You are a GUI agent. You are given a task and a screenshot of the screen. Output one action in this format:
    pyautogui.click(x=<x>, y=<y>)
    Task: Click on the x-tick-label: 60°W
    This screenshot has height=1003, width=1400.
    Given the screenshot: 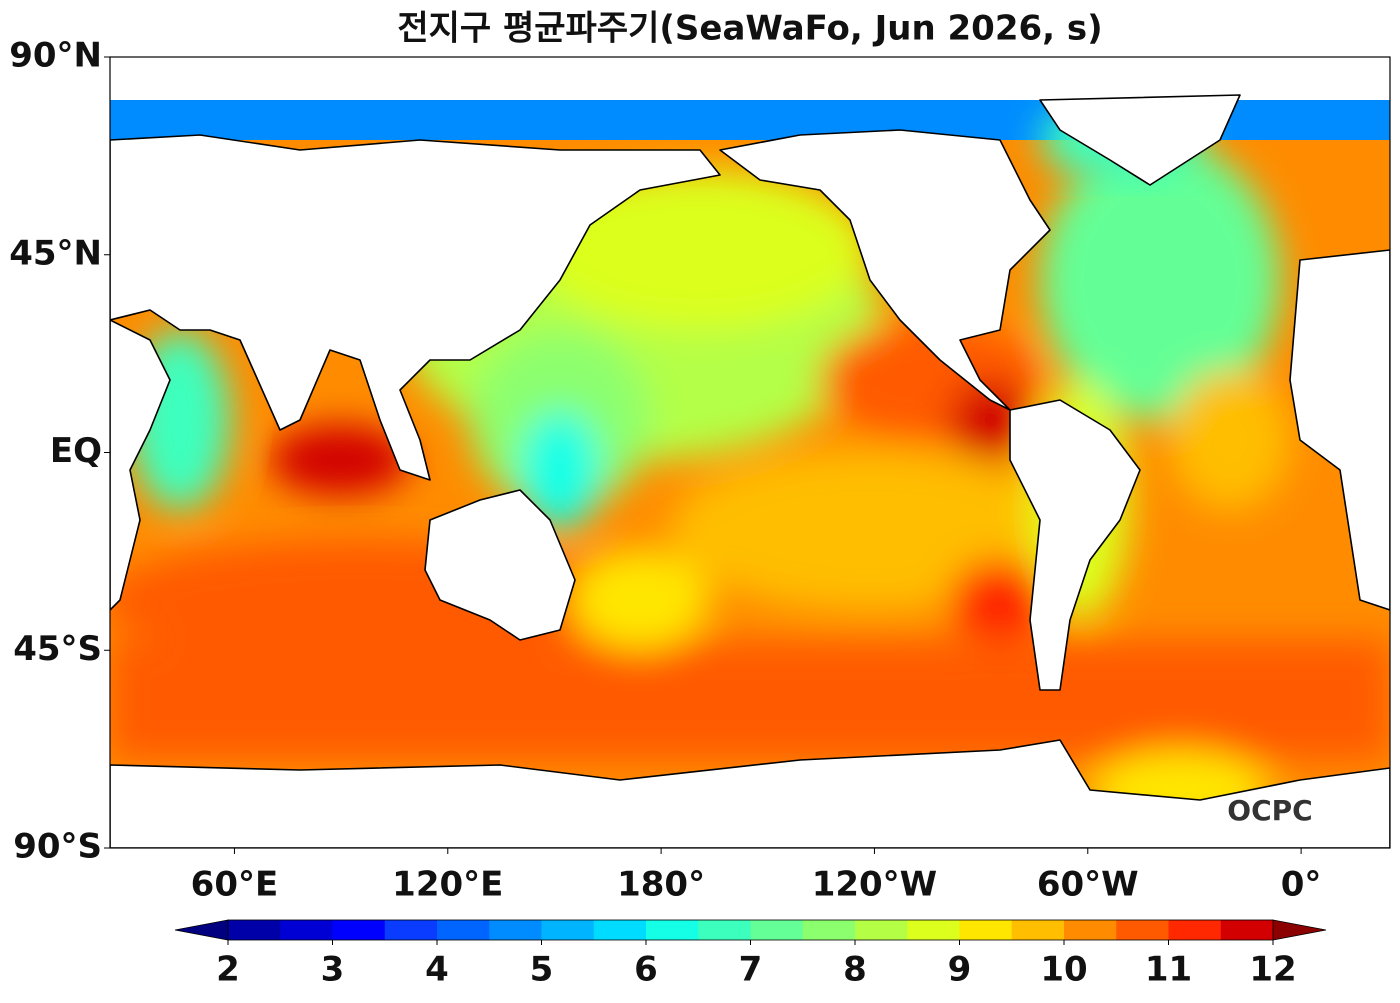 What is the action you would take?
    pyautogui.click(x=1088, y=885)
    